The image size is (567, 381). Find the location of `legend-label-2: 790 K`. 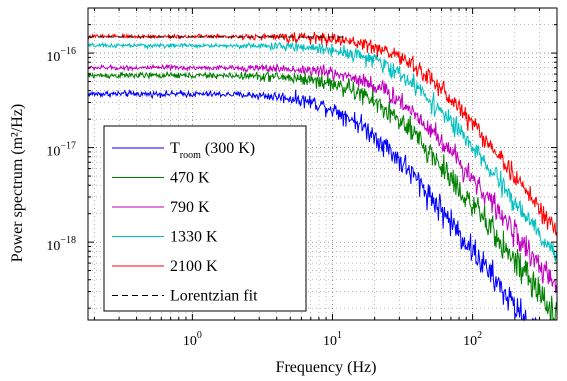

legend-label-2: 790 K is located at coordinates (190, 207).